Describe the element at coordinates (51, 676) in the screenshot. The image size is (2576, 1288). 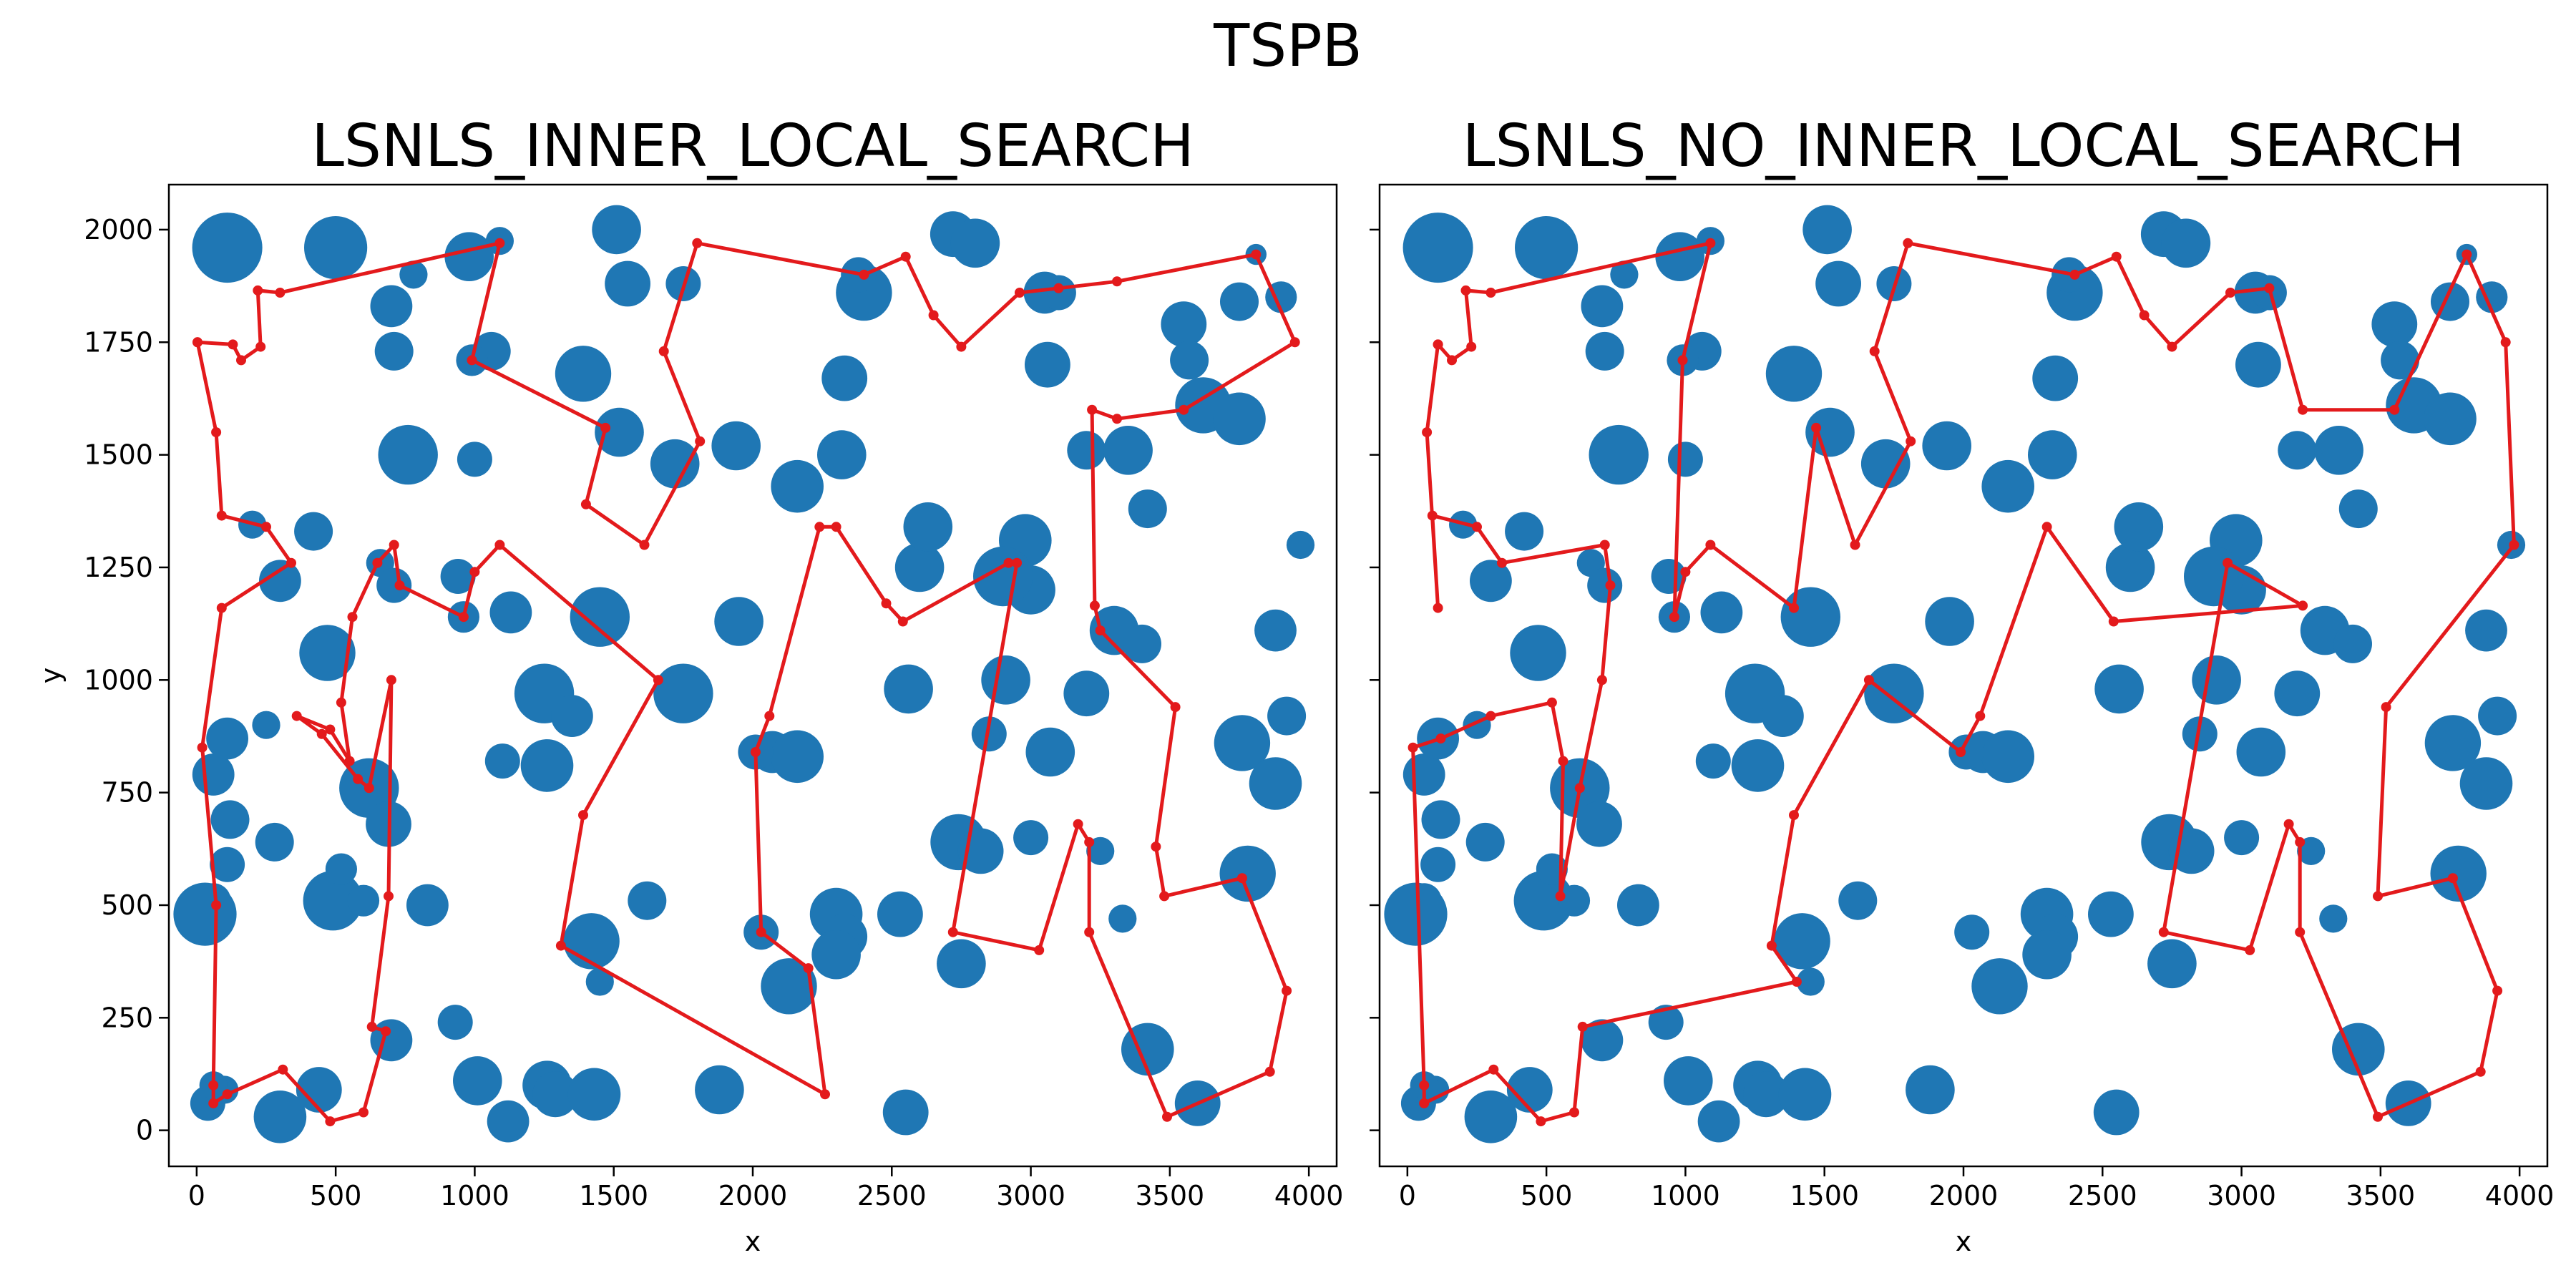
I see `y-axis-label: y` at that location.